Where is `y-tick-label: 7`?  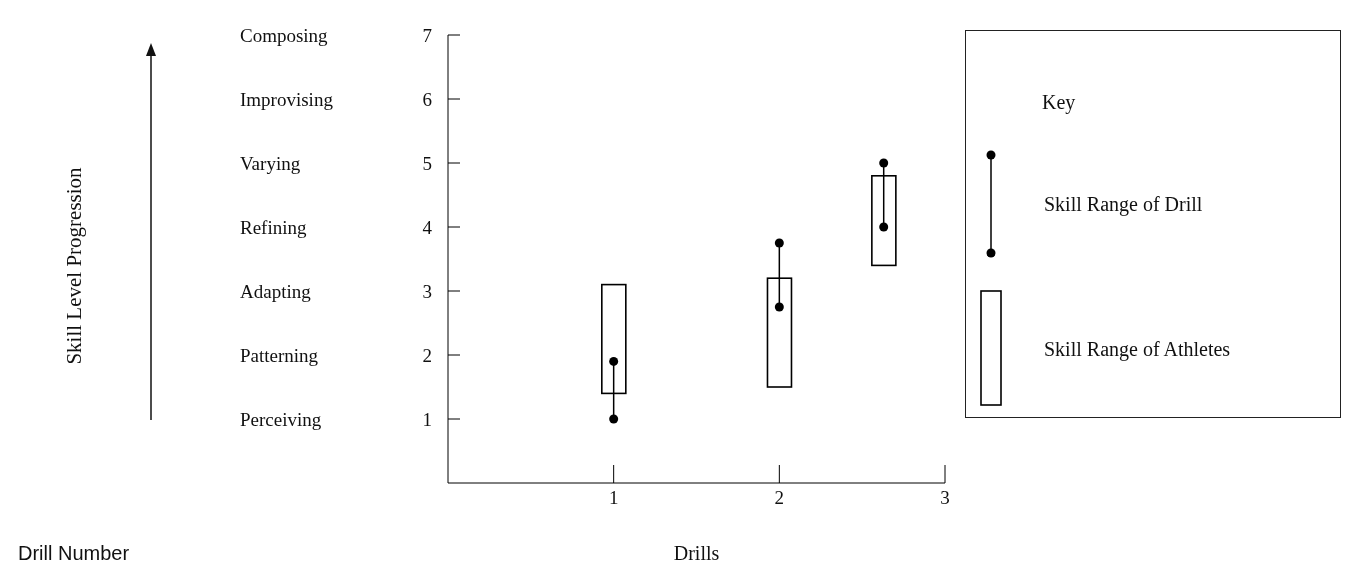
y-tick-label: 7 is located at coordinates (427, 35).